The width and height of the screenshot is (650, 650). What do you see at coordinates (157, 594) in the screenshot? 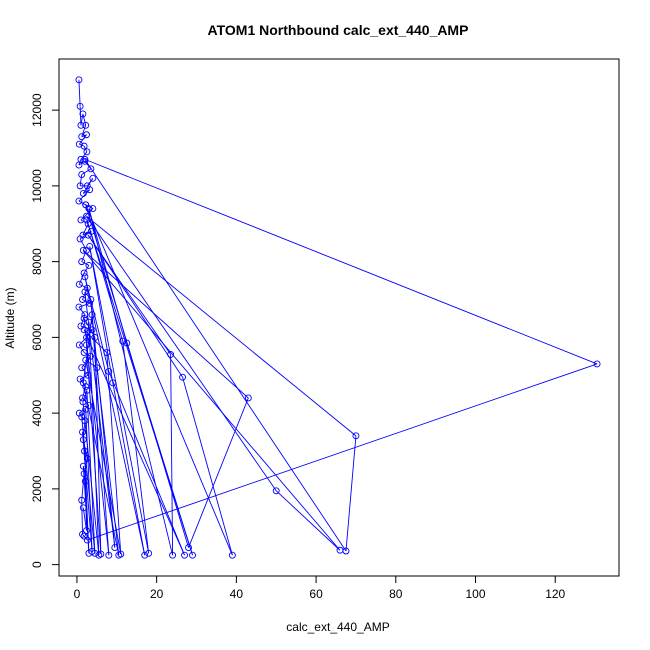
I see `x-tick-label: 20` at bounding box center [157, 594].